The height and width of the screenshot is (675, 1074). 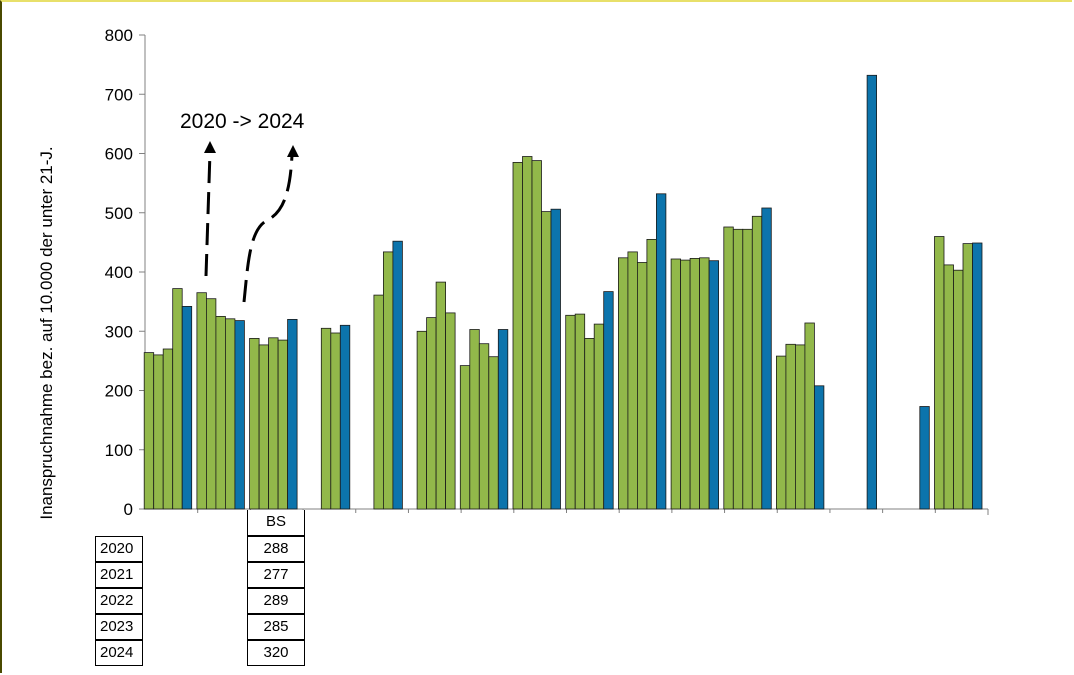 I want to click on table-header-bs: BS, so click(x=276, y=523).